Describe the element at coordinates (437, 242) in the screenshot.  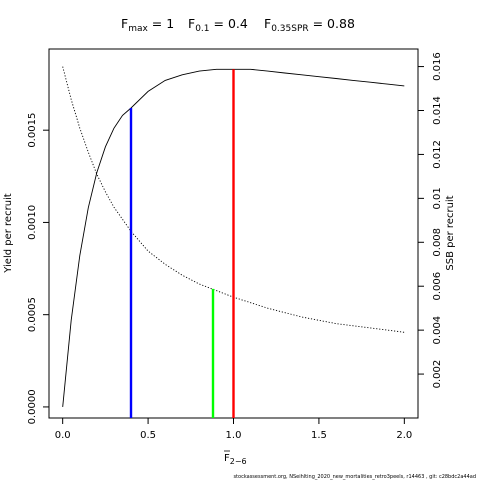
I see `y-right-tick-label: 0.008` at that location.